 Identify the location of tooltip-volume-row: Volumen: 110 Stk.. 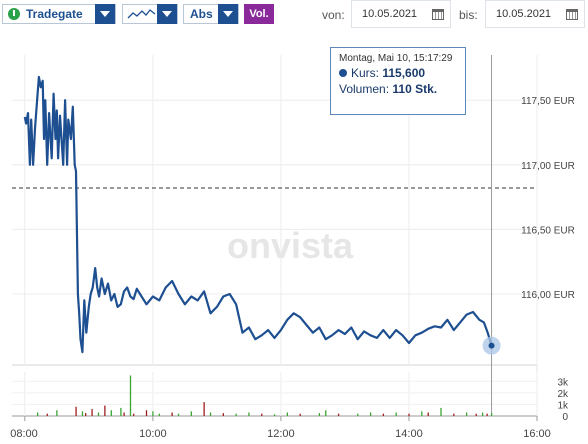
(398, 89).